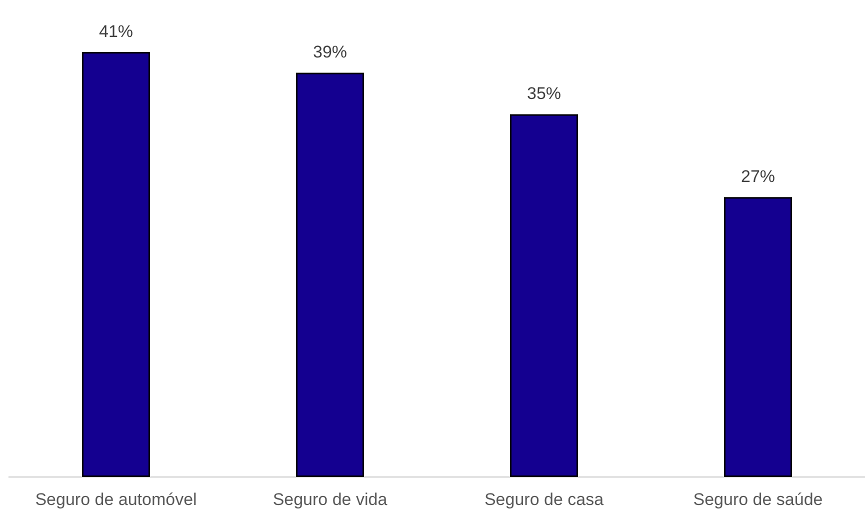 The height and width of the screenshot is (519, 865). Describe the element at coordinates (758, 176) in the screenshot. I see `data-label: 27%` at that location.